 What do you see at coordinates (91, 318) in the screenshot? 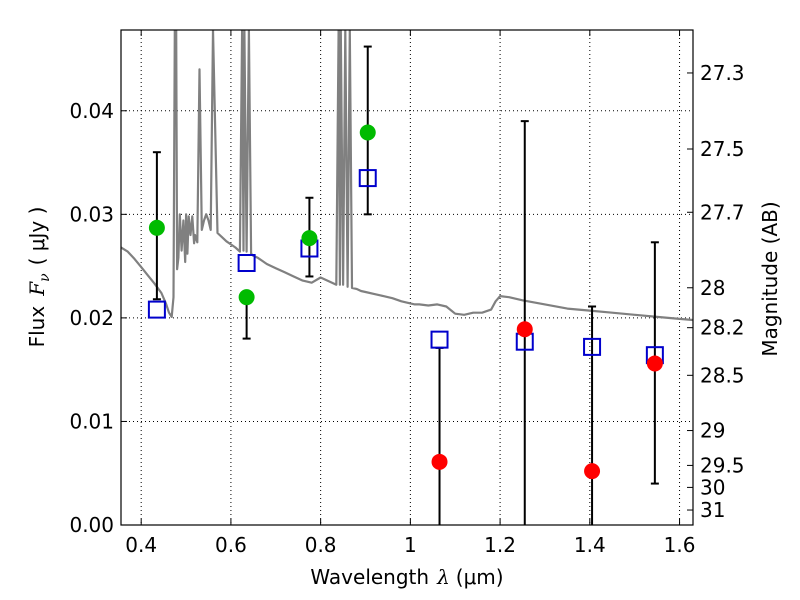
I see `y-tick-label: 0.02` at bounding box center [91, 318].